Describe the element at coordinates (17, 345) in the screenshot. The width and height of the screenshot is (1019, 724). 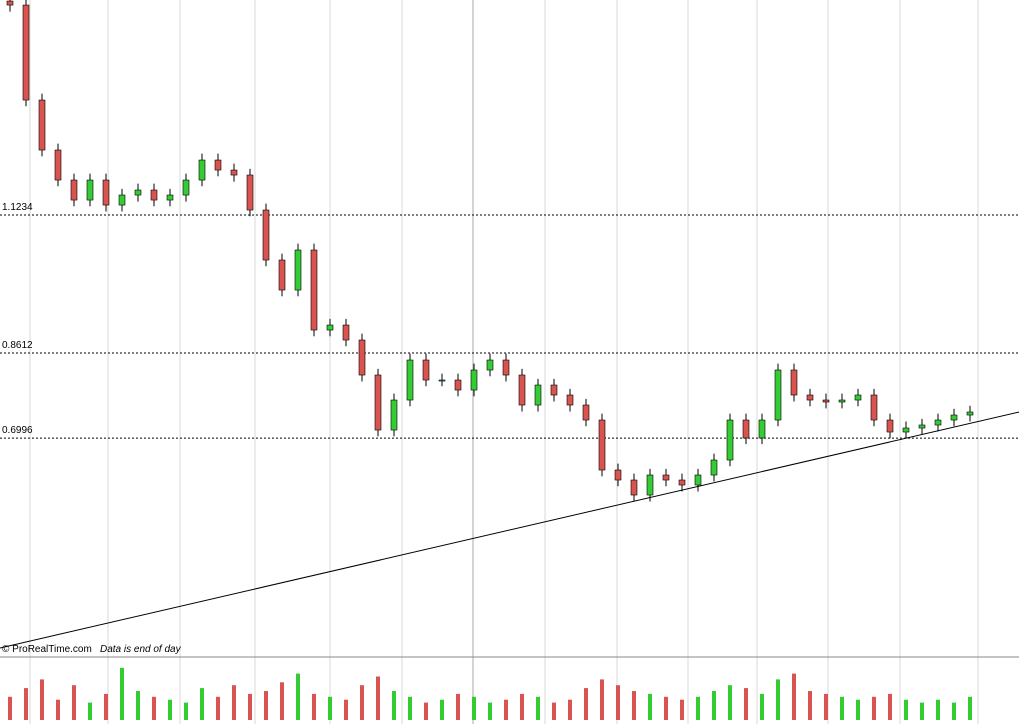
I see `y-tick-label: 0.8612` at that location.